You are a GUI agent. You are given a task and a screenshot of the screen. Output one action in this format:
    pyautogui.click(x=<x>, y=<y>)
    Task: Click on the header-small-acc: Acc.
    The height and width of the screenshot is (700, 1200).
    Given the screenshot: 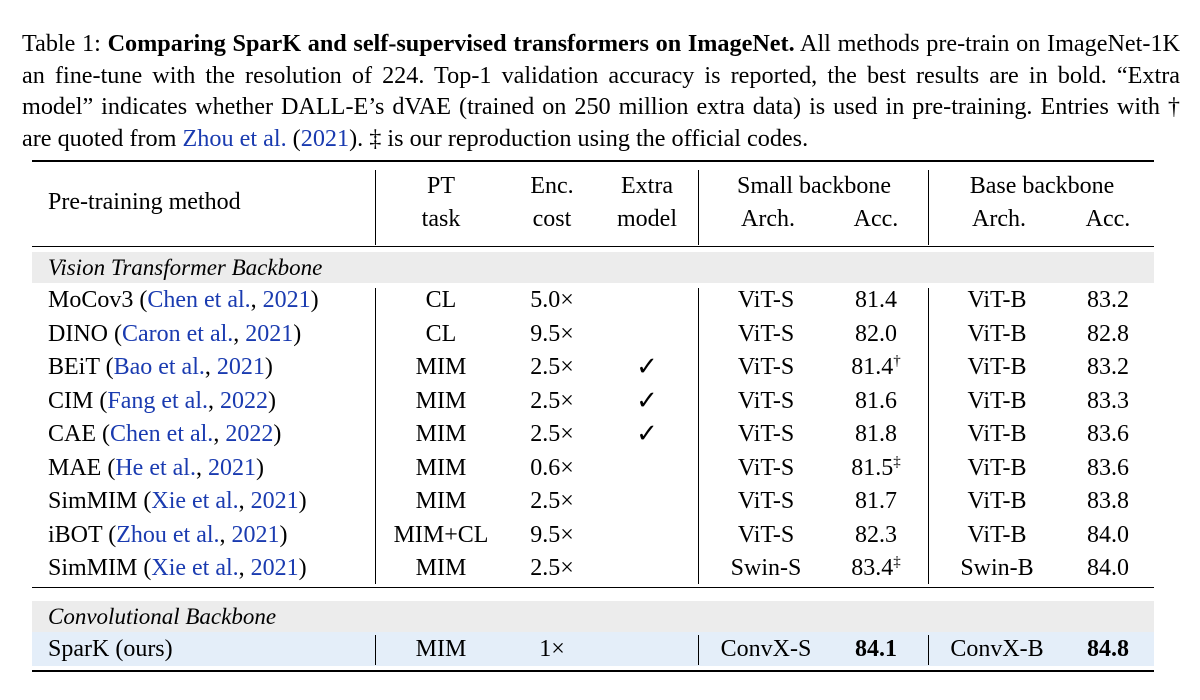 What is the action you would take?
    pyautogui.click(x=876, y=219)
    